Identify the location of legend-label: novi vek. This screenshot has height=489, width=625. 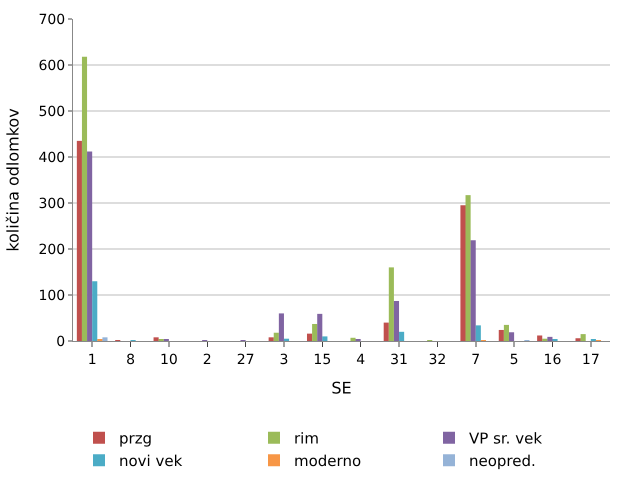
(151, 461).